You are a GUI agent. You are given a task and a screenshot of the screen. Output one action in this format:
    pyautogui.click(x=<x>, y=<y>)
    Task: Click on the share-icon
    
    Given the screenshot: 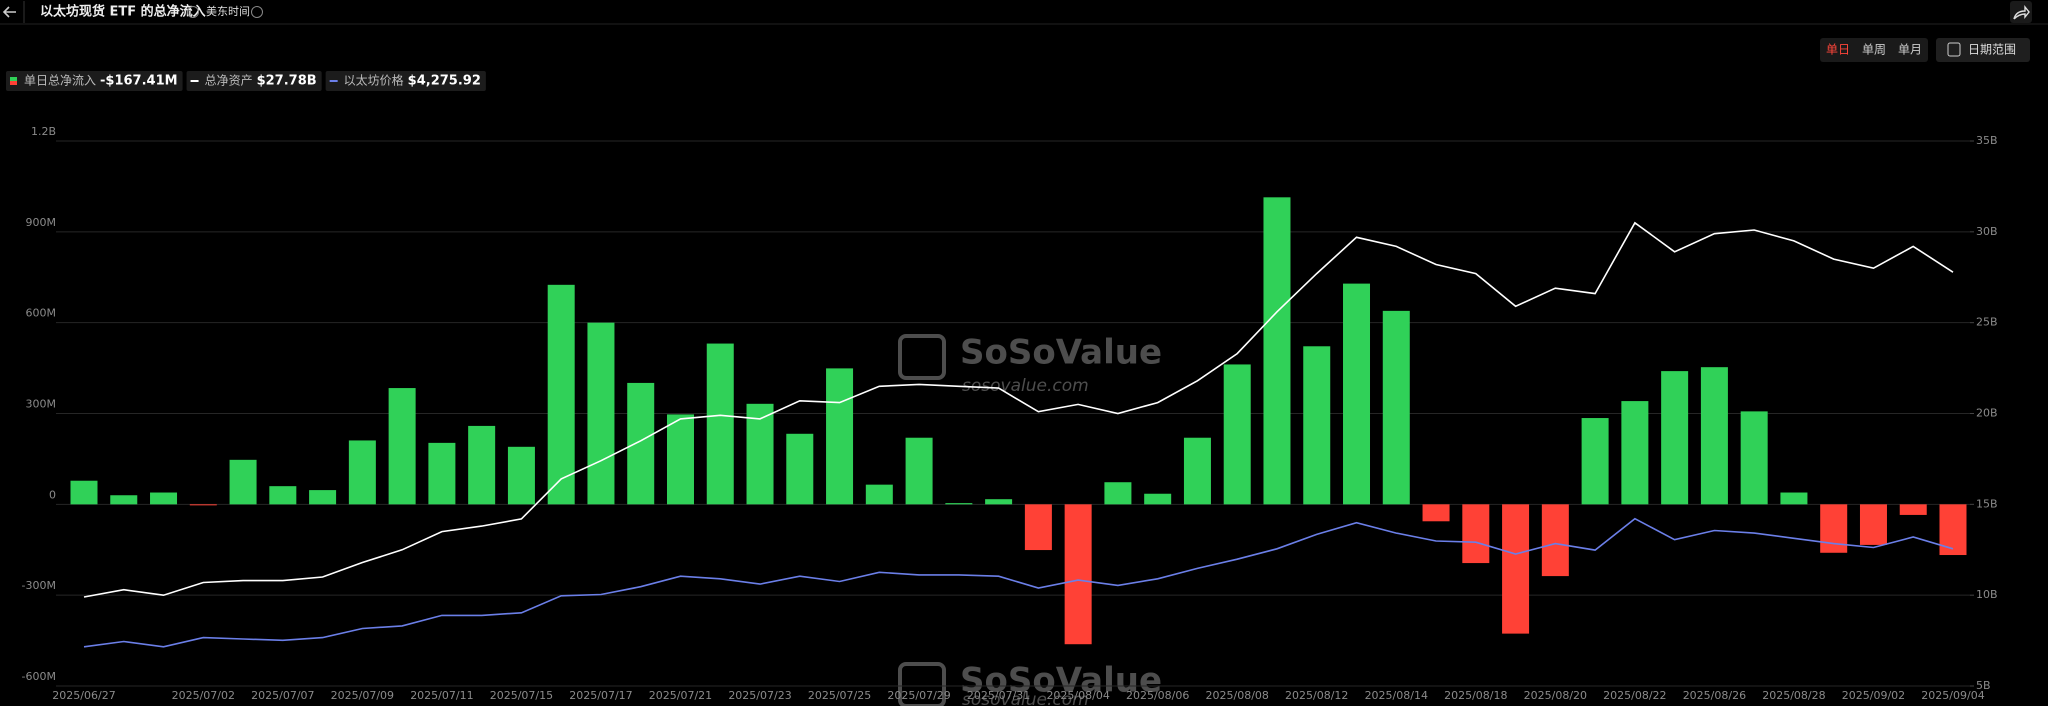 What is the action you would take?
    pyautogui.click(x=2021, y=12)
    